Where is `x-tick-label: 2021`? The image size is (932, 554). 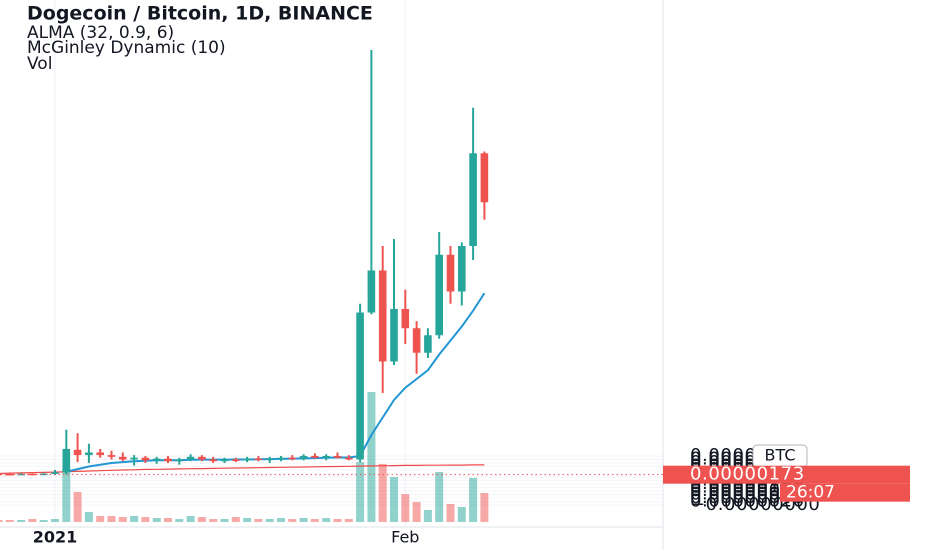 x-tick-label: 2021 is located at coordinates (55, 537).